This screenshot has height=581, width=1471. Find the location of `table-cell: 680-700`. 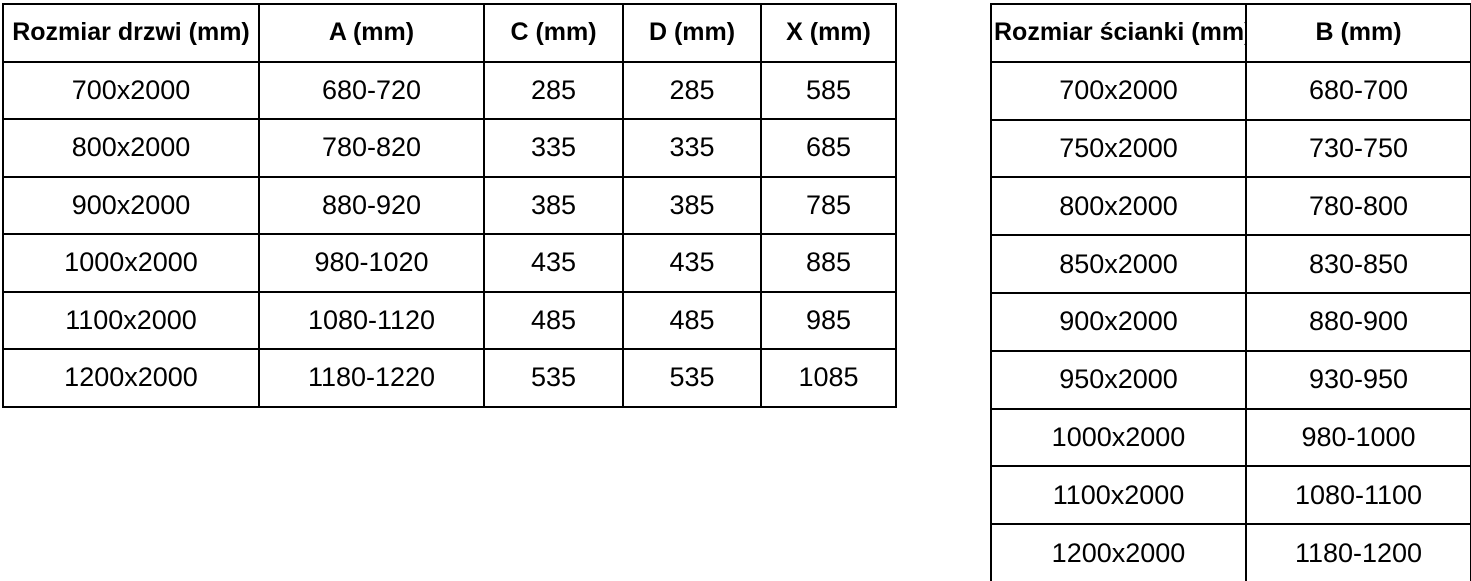

table-cell: 680-700 is located at coordinates (1358, 90).